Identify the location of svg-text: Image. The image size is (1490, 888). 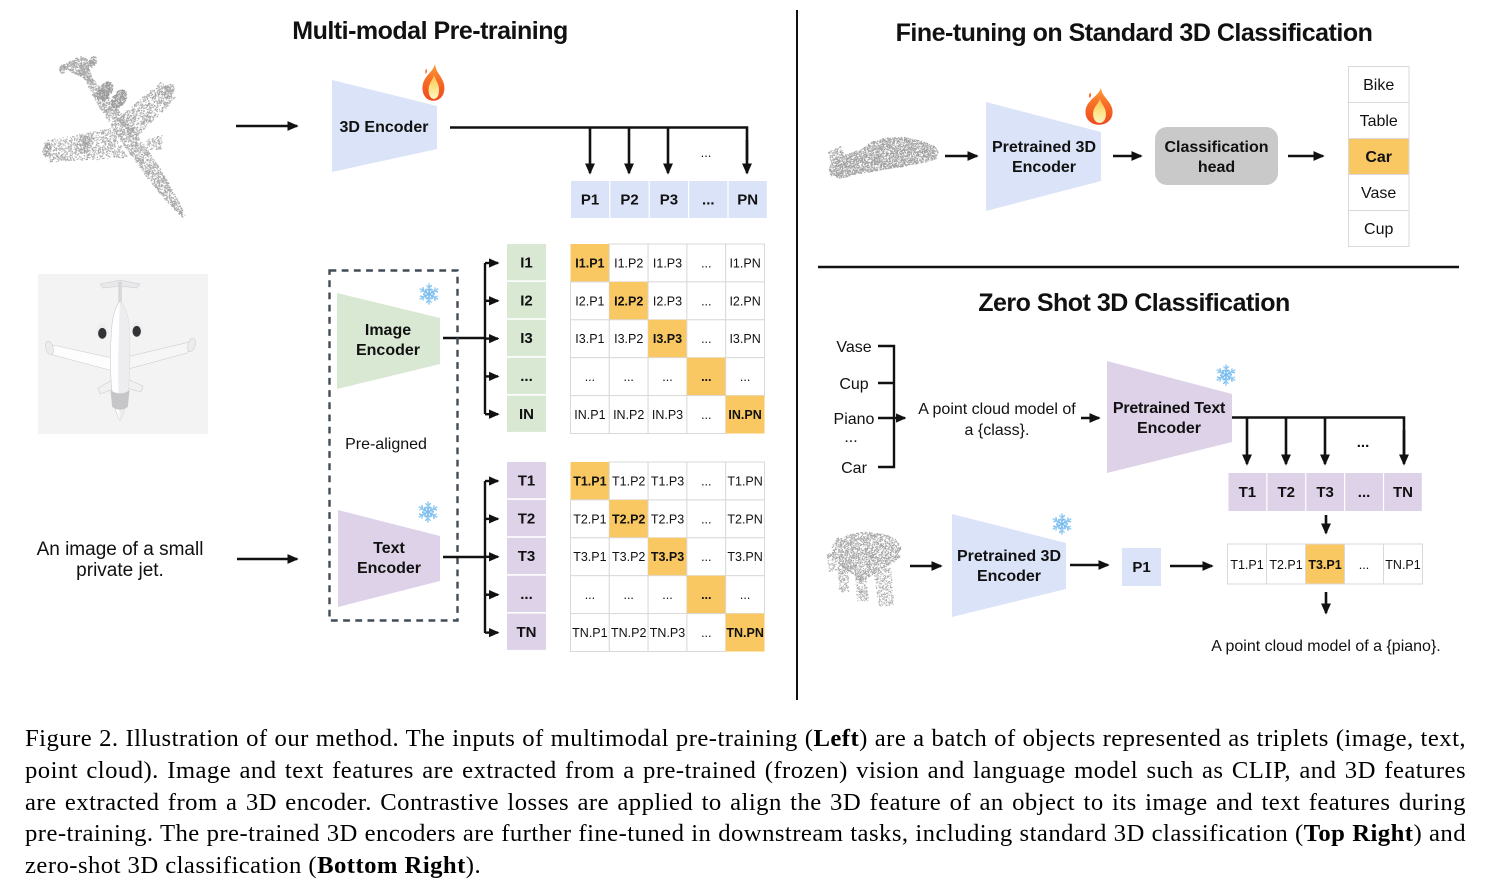
(388, 330).